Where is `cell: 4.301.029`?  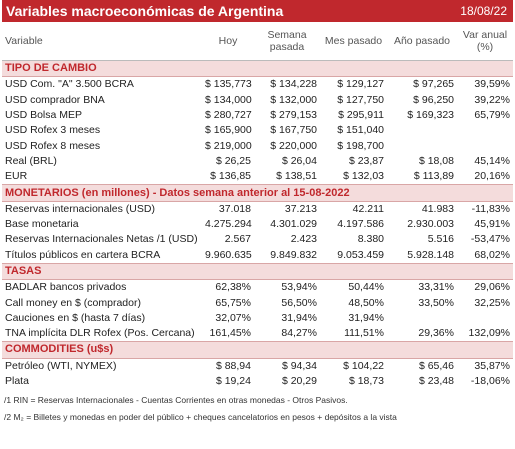 cell: 4.301.029 is located at coordinates (293, 224).